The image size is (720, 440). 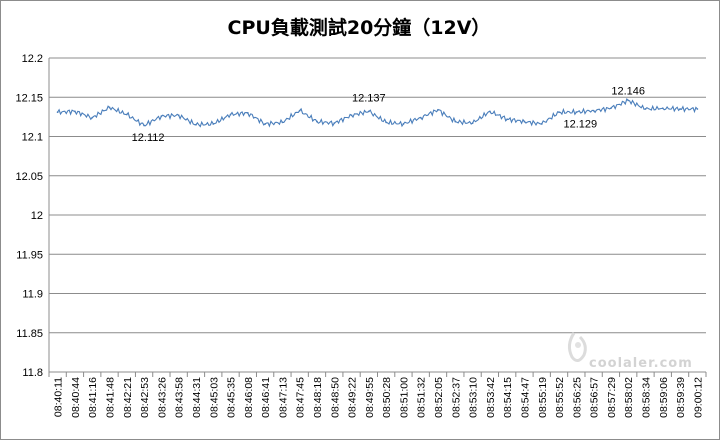 What do you see at coordinates (318, 397) in the screenshot?
I see `x-tick-label: 08:48:18` at bounding box center [318, 397].